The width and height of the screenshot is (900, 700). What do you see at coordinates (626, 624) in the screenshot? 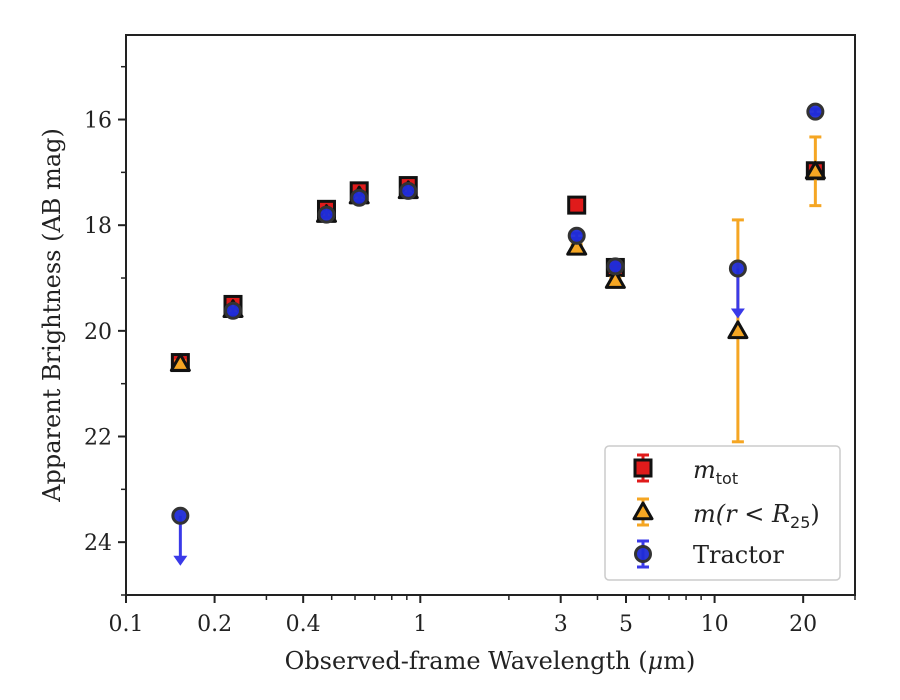
I see `x-tick-label: 5` at bounding box center [626, 624].